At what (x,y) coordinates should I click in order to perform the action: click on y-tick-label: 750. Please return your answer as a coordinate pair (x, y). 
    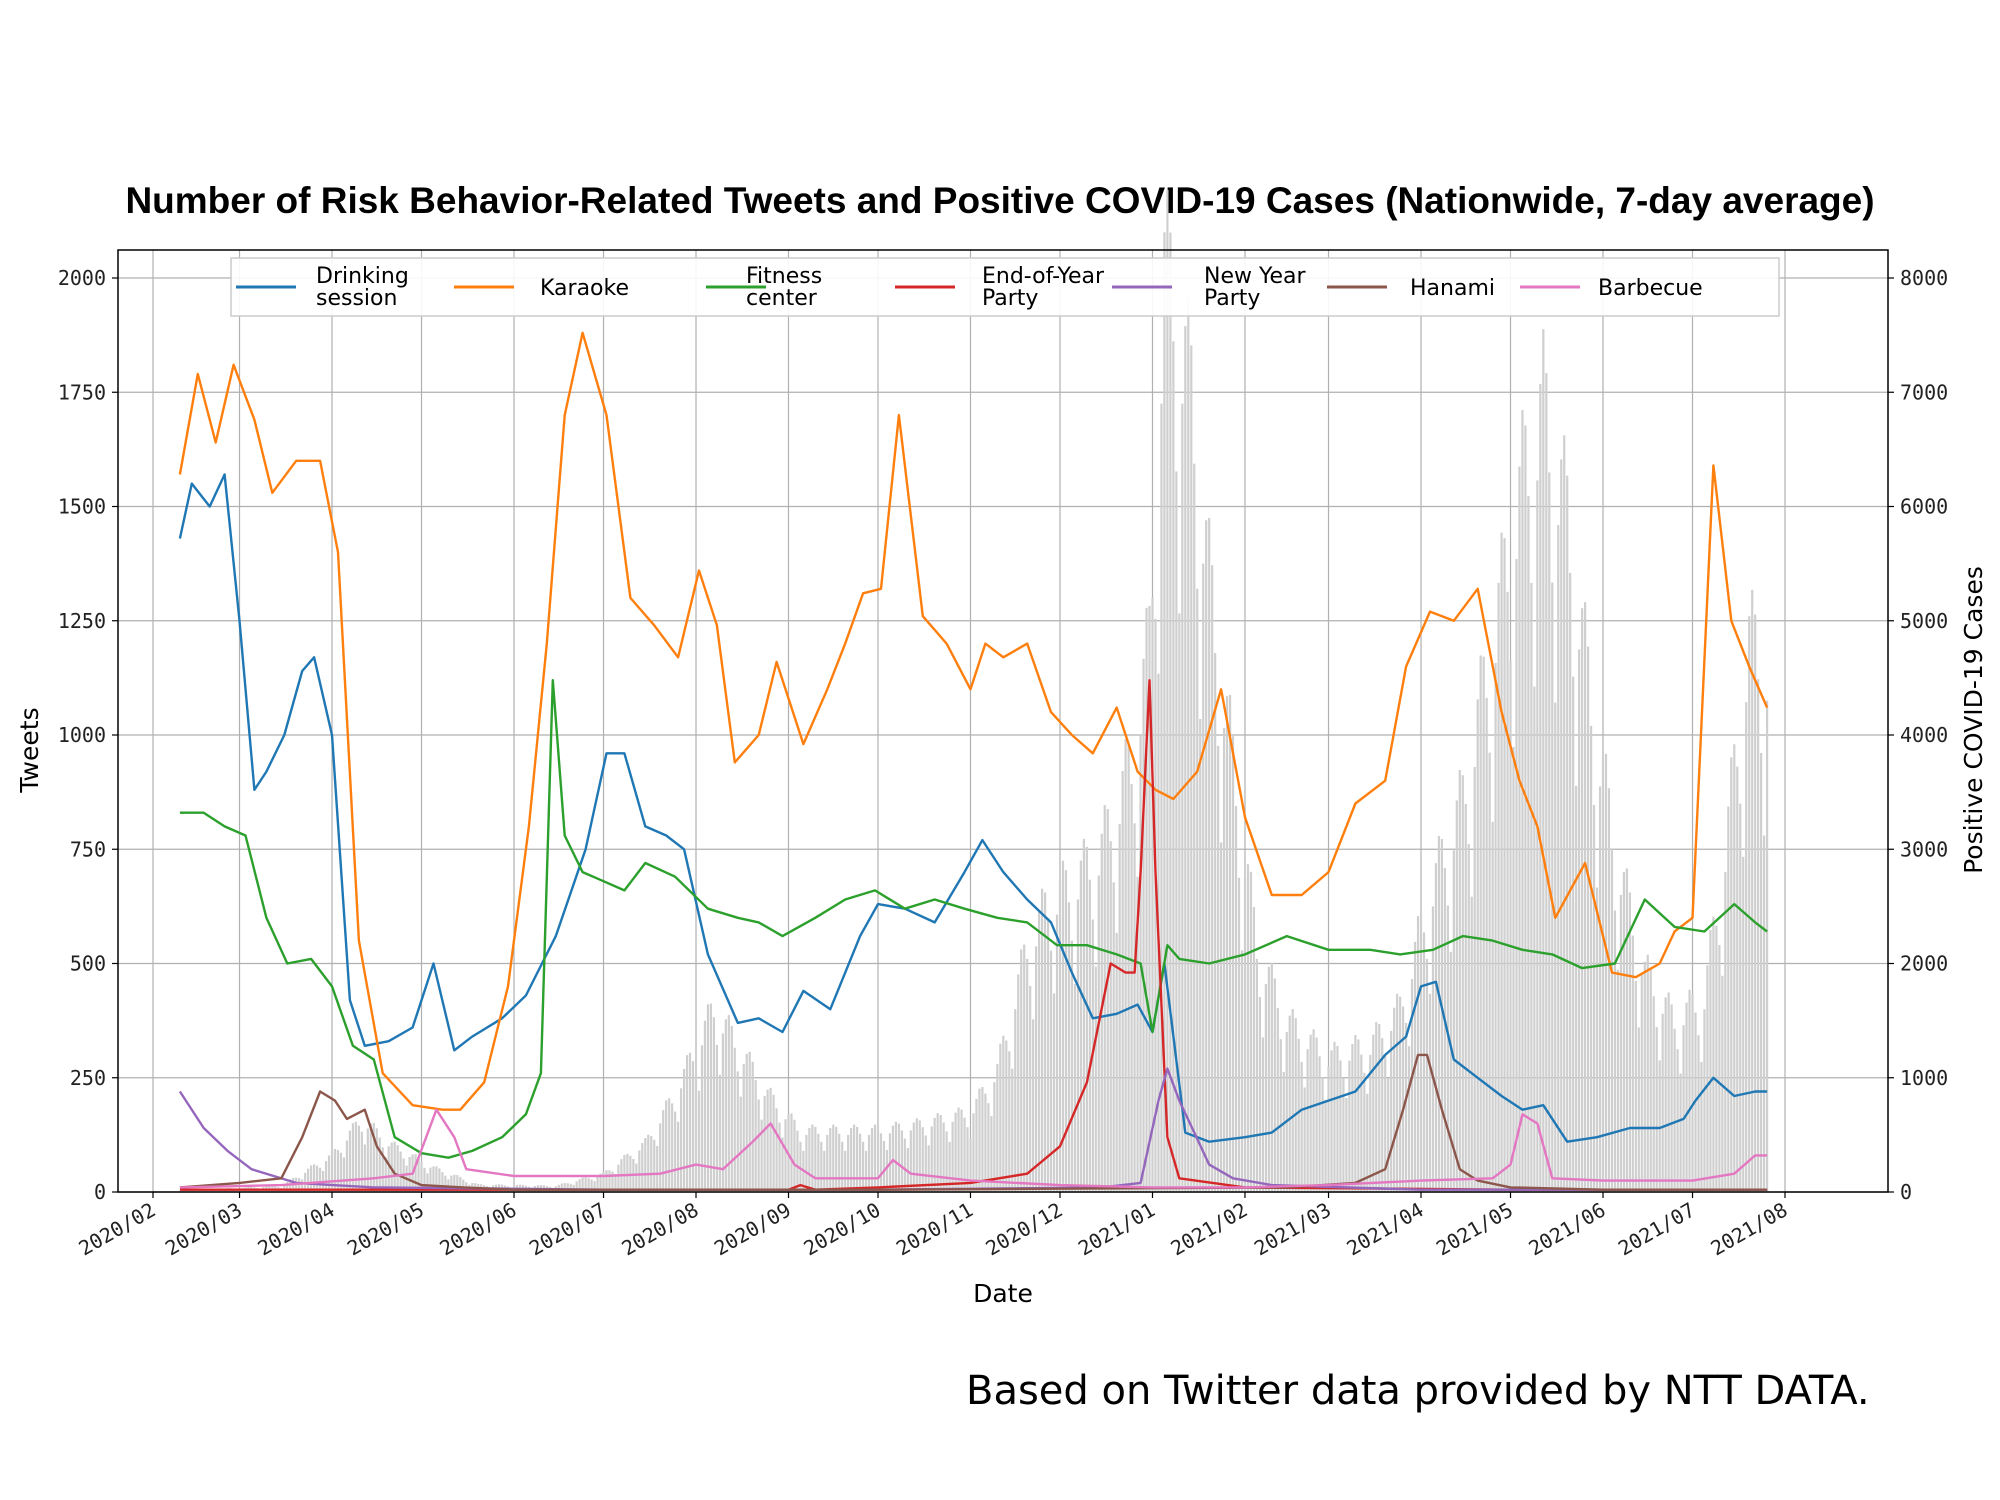
    Looking at the image, I should click on (88, 849).